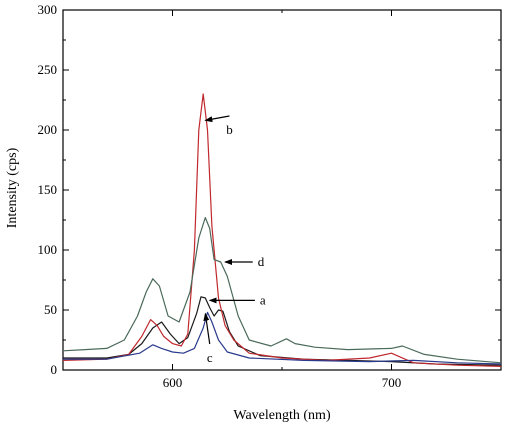 The width and height of the screenshot is (505, 427). I want to click on annotation-label-d: d, so click(261, 261).